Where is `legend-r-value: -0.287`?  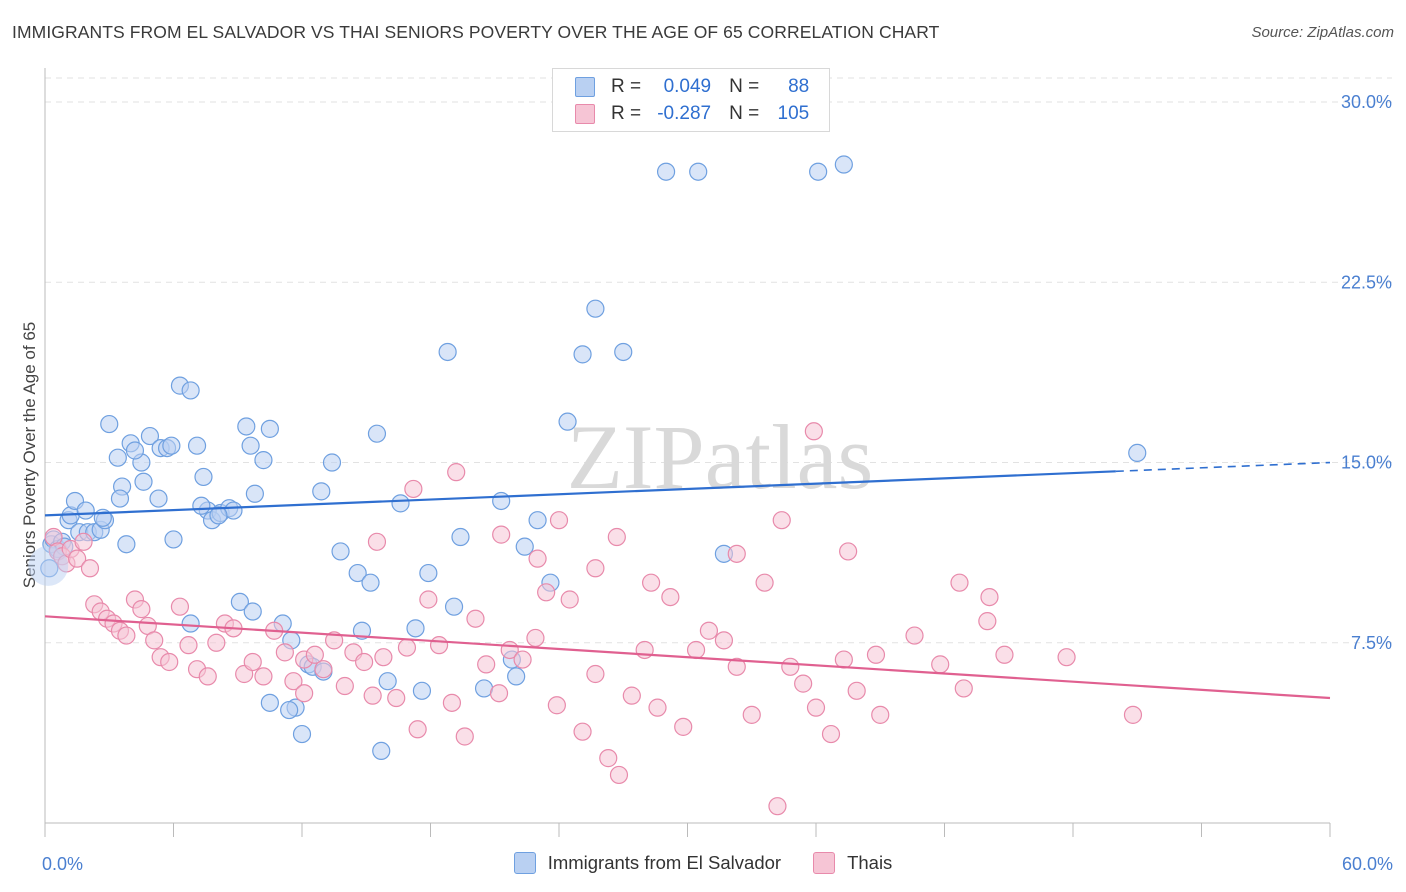 legend-r-value: -0.287 is located at coordinates (684, 113).